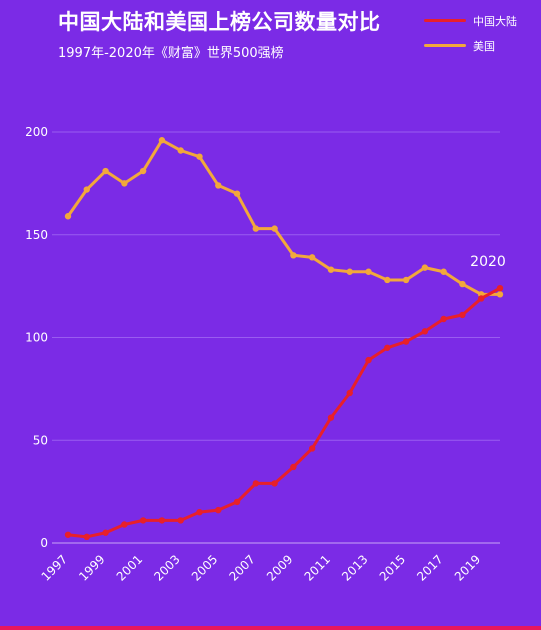 This screenshot has width=541, height=630. What do you see at coordinates (354, 567) in the screenshot?
I see `x-tick-label-2013: 2013` at bounding box center [354, 567].